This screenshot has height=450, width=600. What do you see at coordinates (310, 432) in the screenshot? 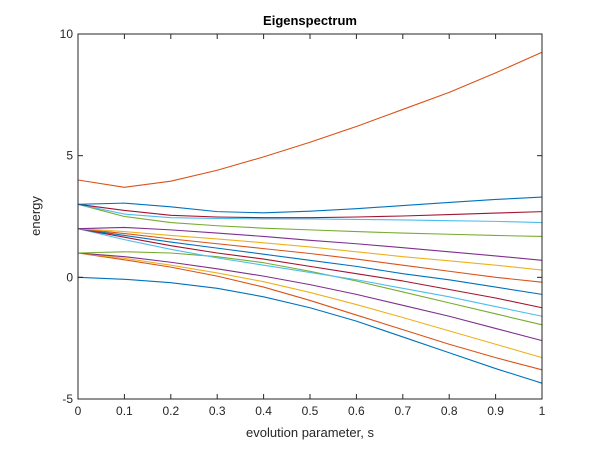
I see `x-axis-label: evolution parameter, s` at bounding box center [310, 432].